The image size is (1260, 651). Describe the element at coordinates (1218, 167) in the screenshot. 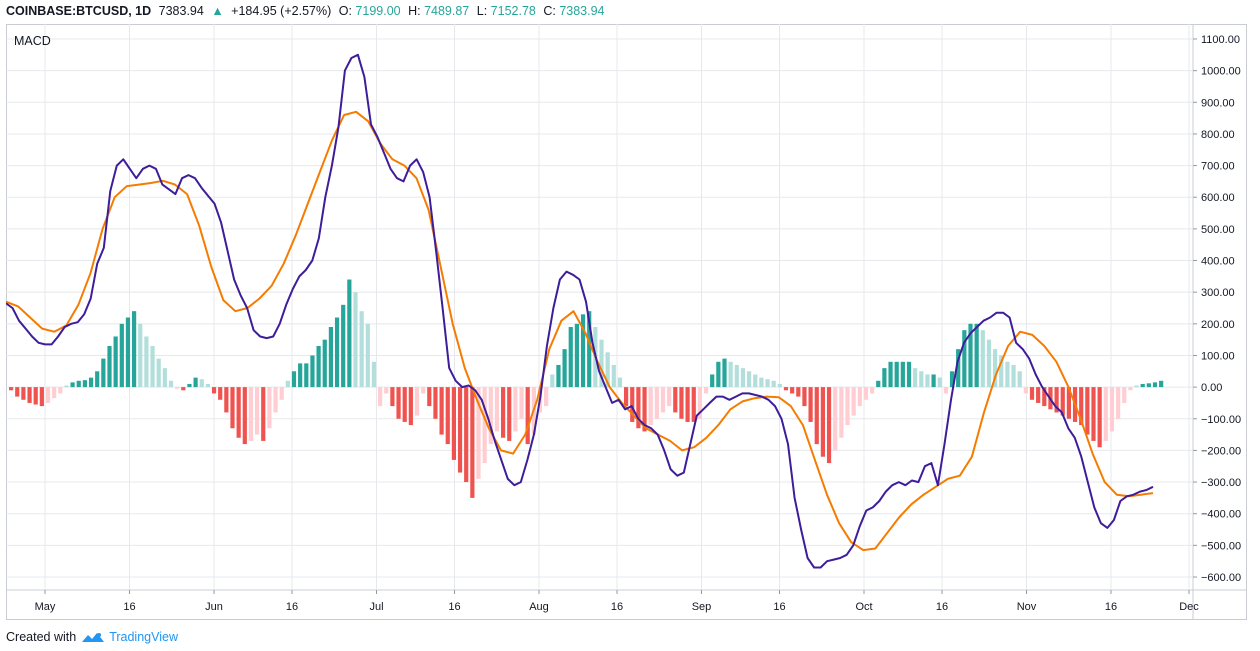

I see `y-tick-label: 700.00` at that location.